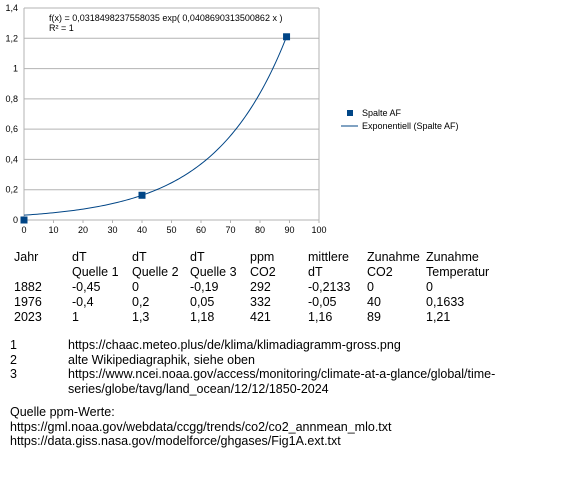 This screenshot has width=573, height=480. What do you see at coordinates (260, 317) in the screenshot?
I see `table-cell: 421` at bounding box center [260, 317].